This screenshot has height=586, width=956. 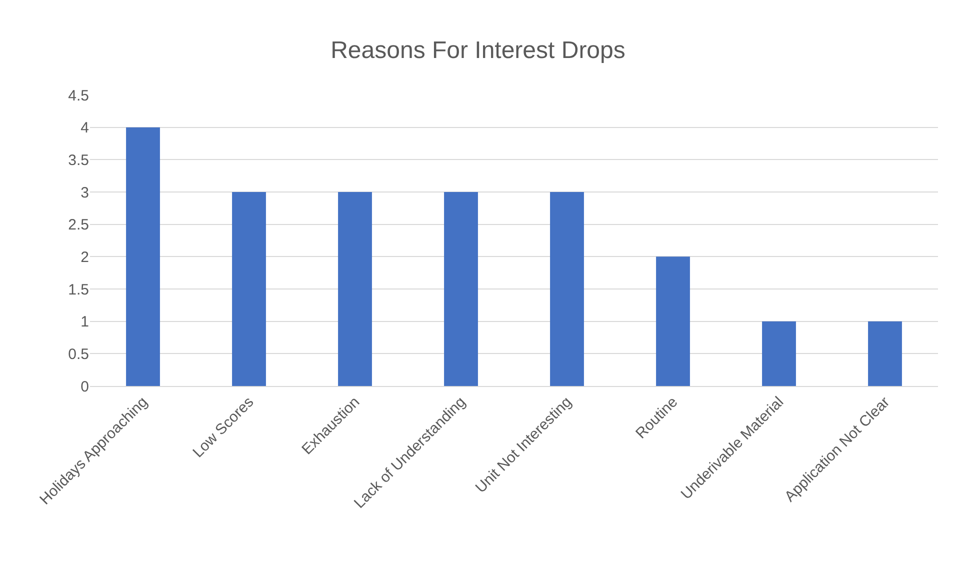 I want to click on chart-title: Reasons For Interest Drops, so click(x=478, y=50).